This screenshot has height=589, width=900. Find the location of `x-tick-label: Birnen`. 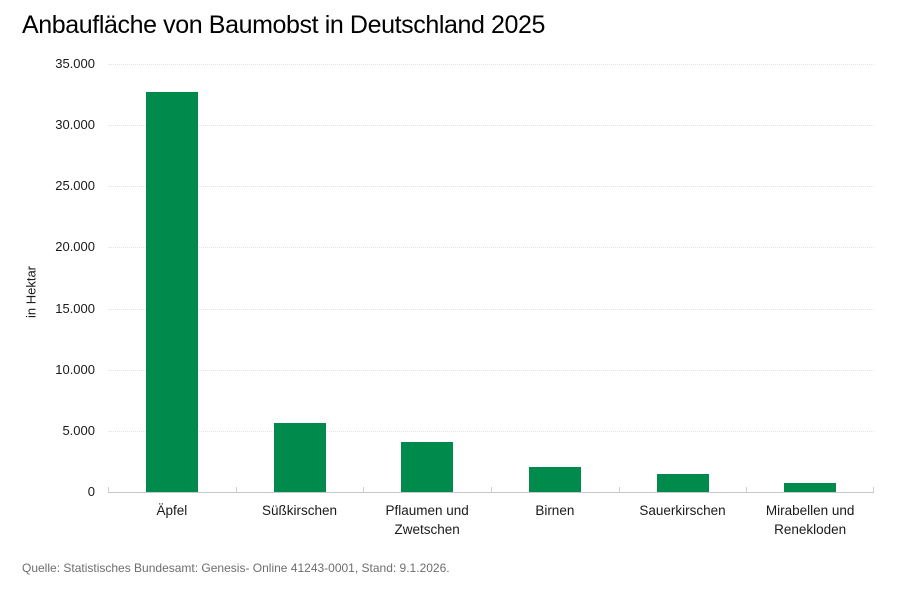

x-tick-label: Birnen is located at coordinates (555, 510).